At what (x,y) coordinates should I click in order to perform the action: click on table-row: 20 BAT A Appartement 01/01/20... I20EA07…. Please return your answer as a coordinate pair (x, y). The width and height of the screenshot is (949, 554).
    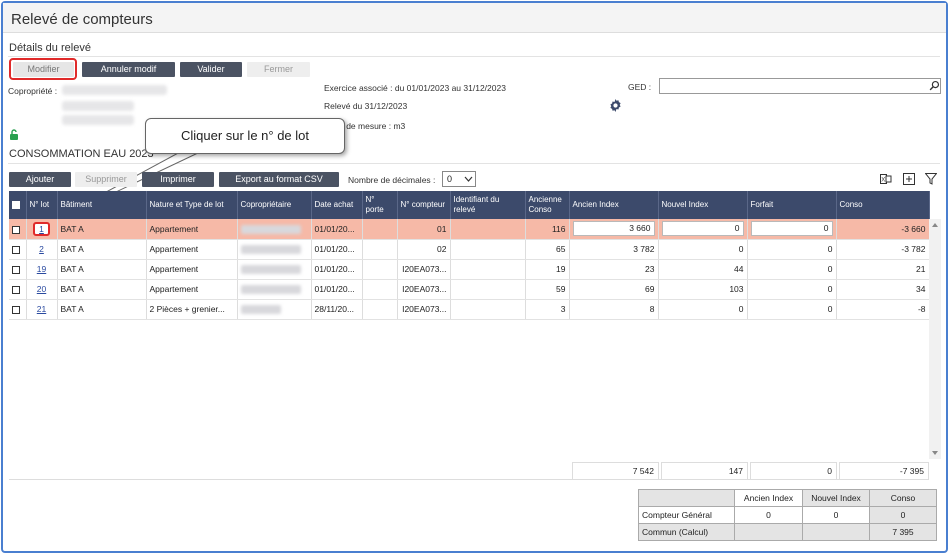
    Looking at the image, I should click on (469, 289).